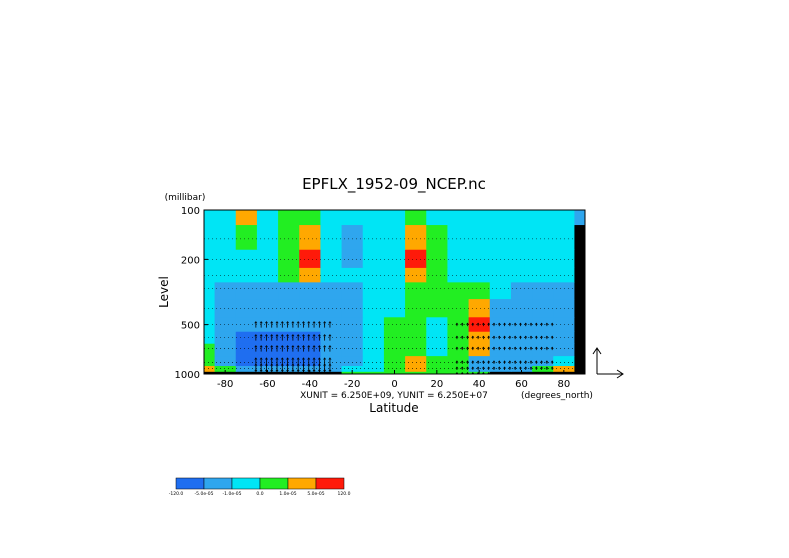  Describe the element at coordinates (352, 384) in the screenshot. I see `x-tick-label: -20` at that location.